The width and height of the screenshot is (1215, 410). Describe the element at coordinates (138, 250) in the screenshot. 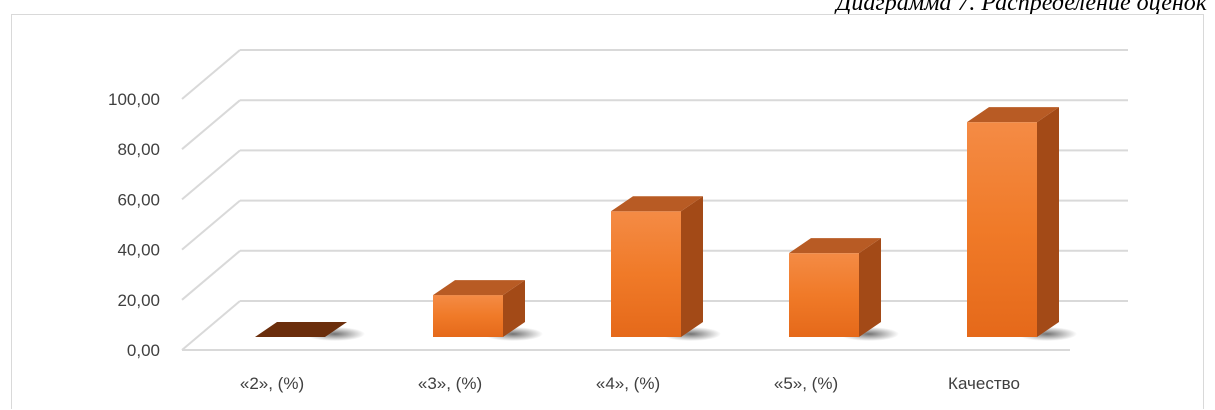

I see `y-tick-label: 40,00` at that location.